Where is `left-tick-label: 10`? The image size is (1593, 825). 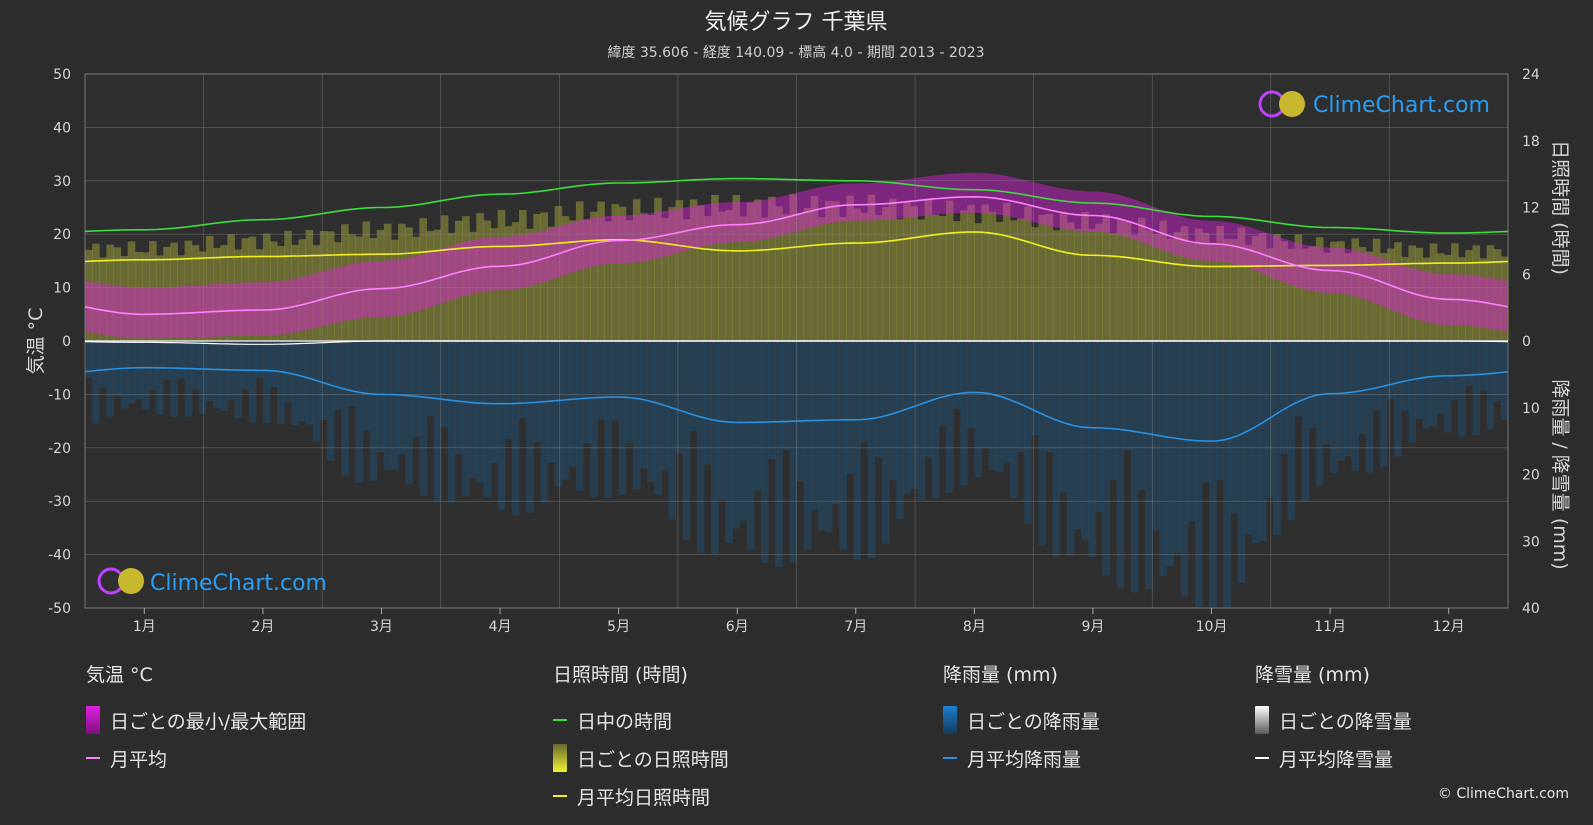 left-tick-label: 10 is located at coordinates (62, 289).